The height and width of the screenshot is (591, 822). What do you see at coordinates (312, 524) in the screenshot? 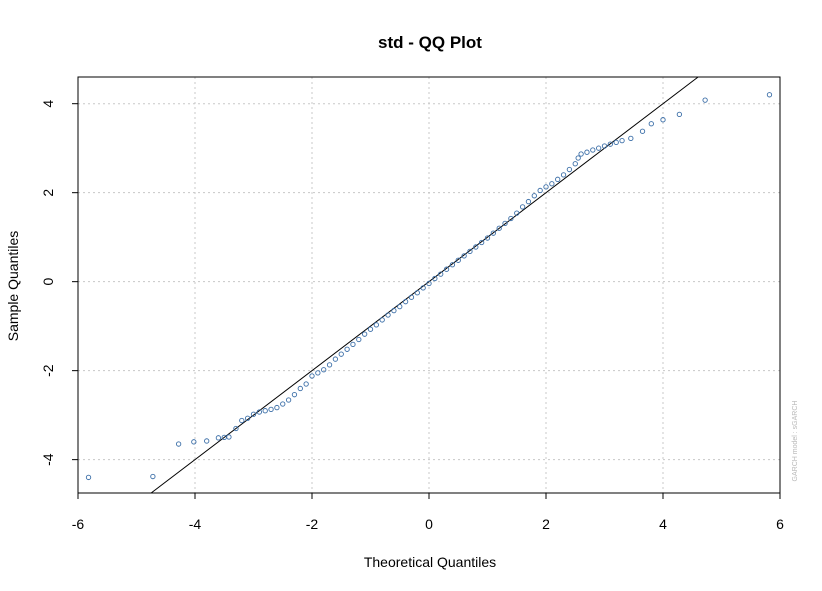
I see `x-tick-label: -2` at bounding box center [312, 524].